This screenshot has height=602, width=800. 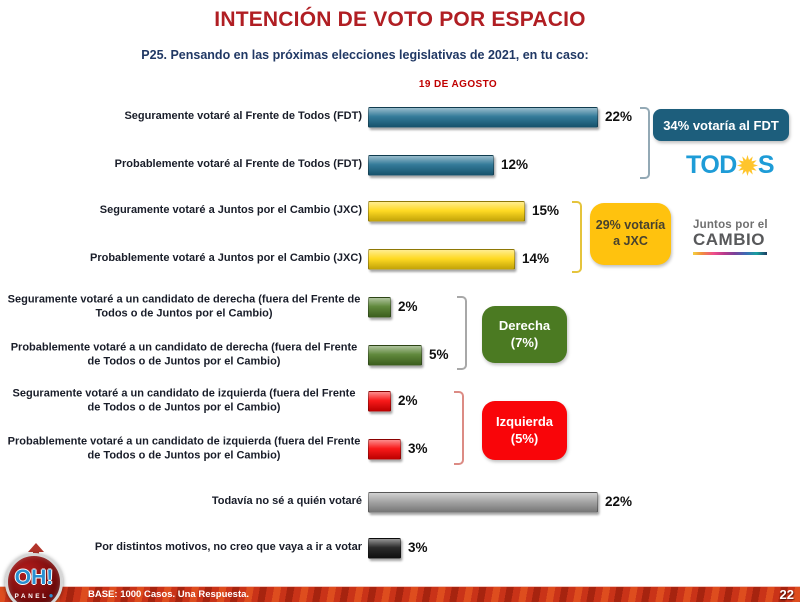 What do you see at coordinates (400, 19) in the screenshot?
I see `page-title: INTENCIÓN DE VOTO POR ESPACIO` at bounding box center [400, 19].